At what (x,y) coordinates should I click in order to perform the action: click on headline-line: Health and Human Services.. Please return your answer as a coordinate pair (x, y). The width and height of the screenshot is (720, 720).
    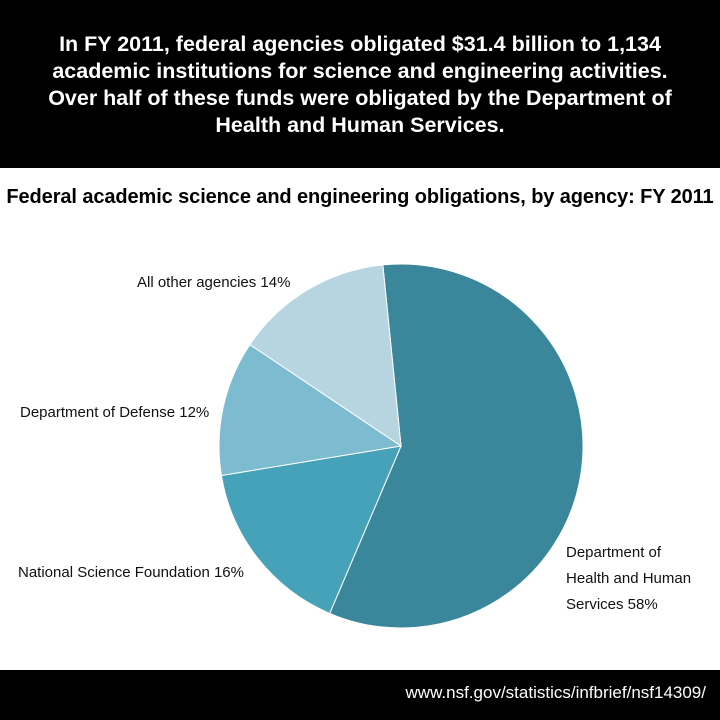
    Looking at the image, I should click on (360, 125).